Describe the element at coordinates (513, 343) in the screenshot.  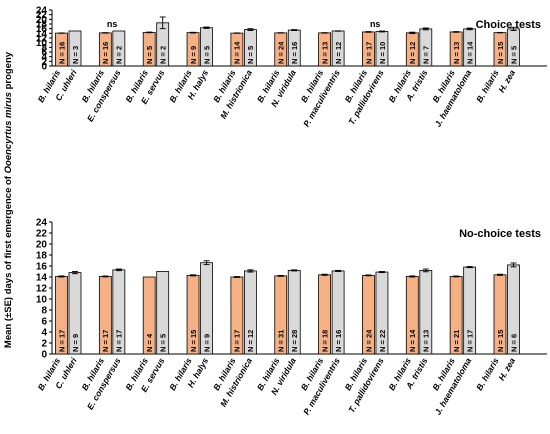
I see `sample-size-label: N = 6` at that location.